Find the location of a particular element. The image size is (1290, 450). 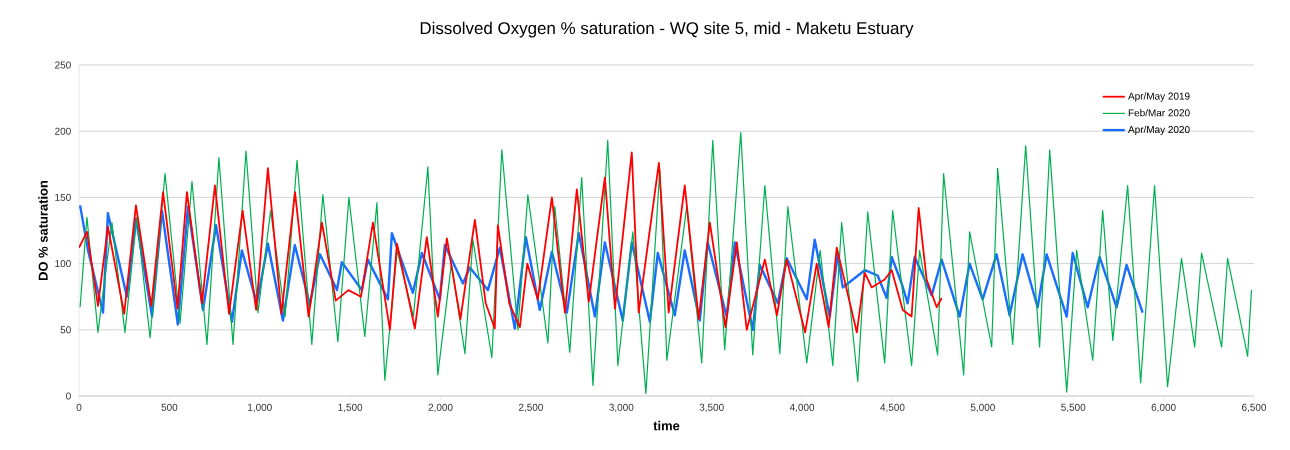

legend-label: Feb/Mar 2020 is located at coordinates (1159, 113).